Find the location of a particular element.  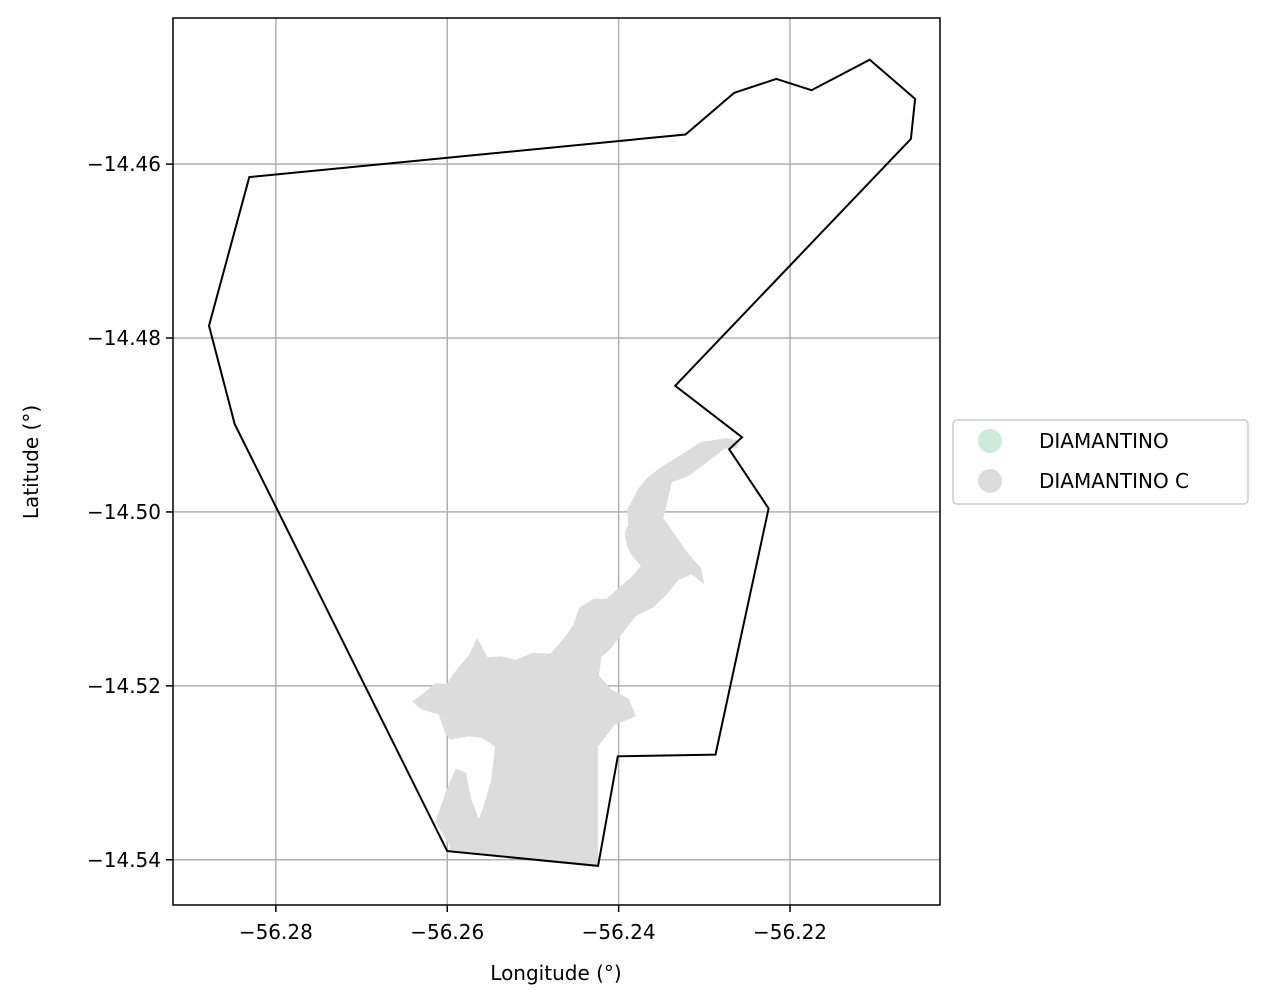

y-tick-label: −14.46 is located at coordinates (124, 164).